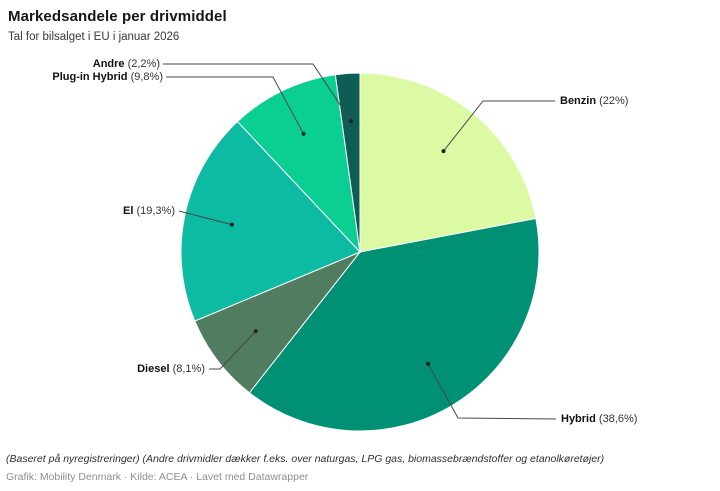 The width and height of the screenshot is (720, 491). I want to click on leader-dot-benzin, so click(443, 151).